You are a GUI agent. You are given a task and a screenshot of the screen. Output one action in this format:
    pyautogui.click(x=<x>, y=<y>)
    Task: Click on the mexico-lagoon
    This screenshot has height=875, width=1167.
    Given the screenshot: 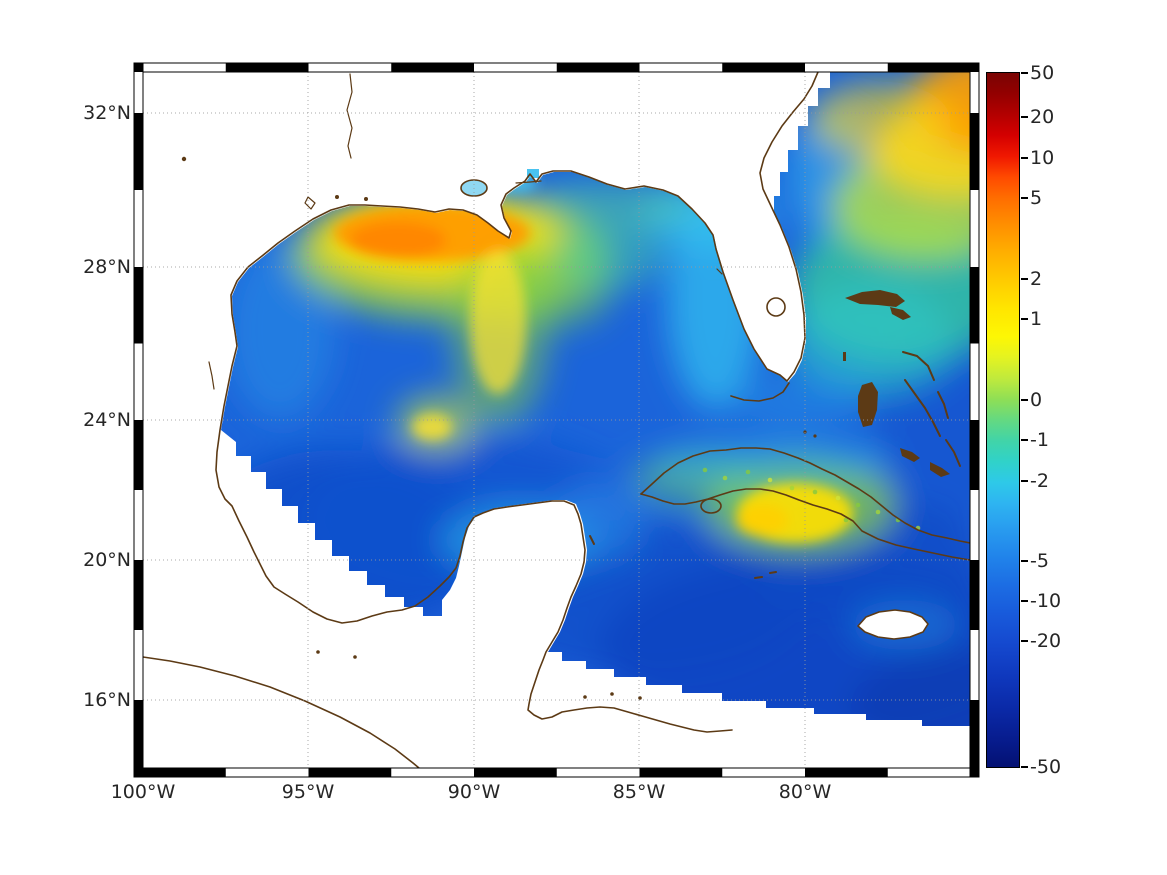 What is the action you would take?
    pyautogui.click(x=211, y=375)
    